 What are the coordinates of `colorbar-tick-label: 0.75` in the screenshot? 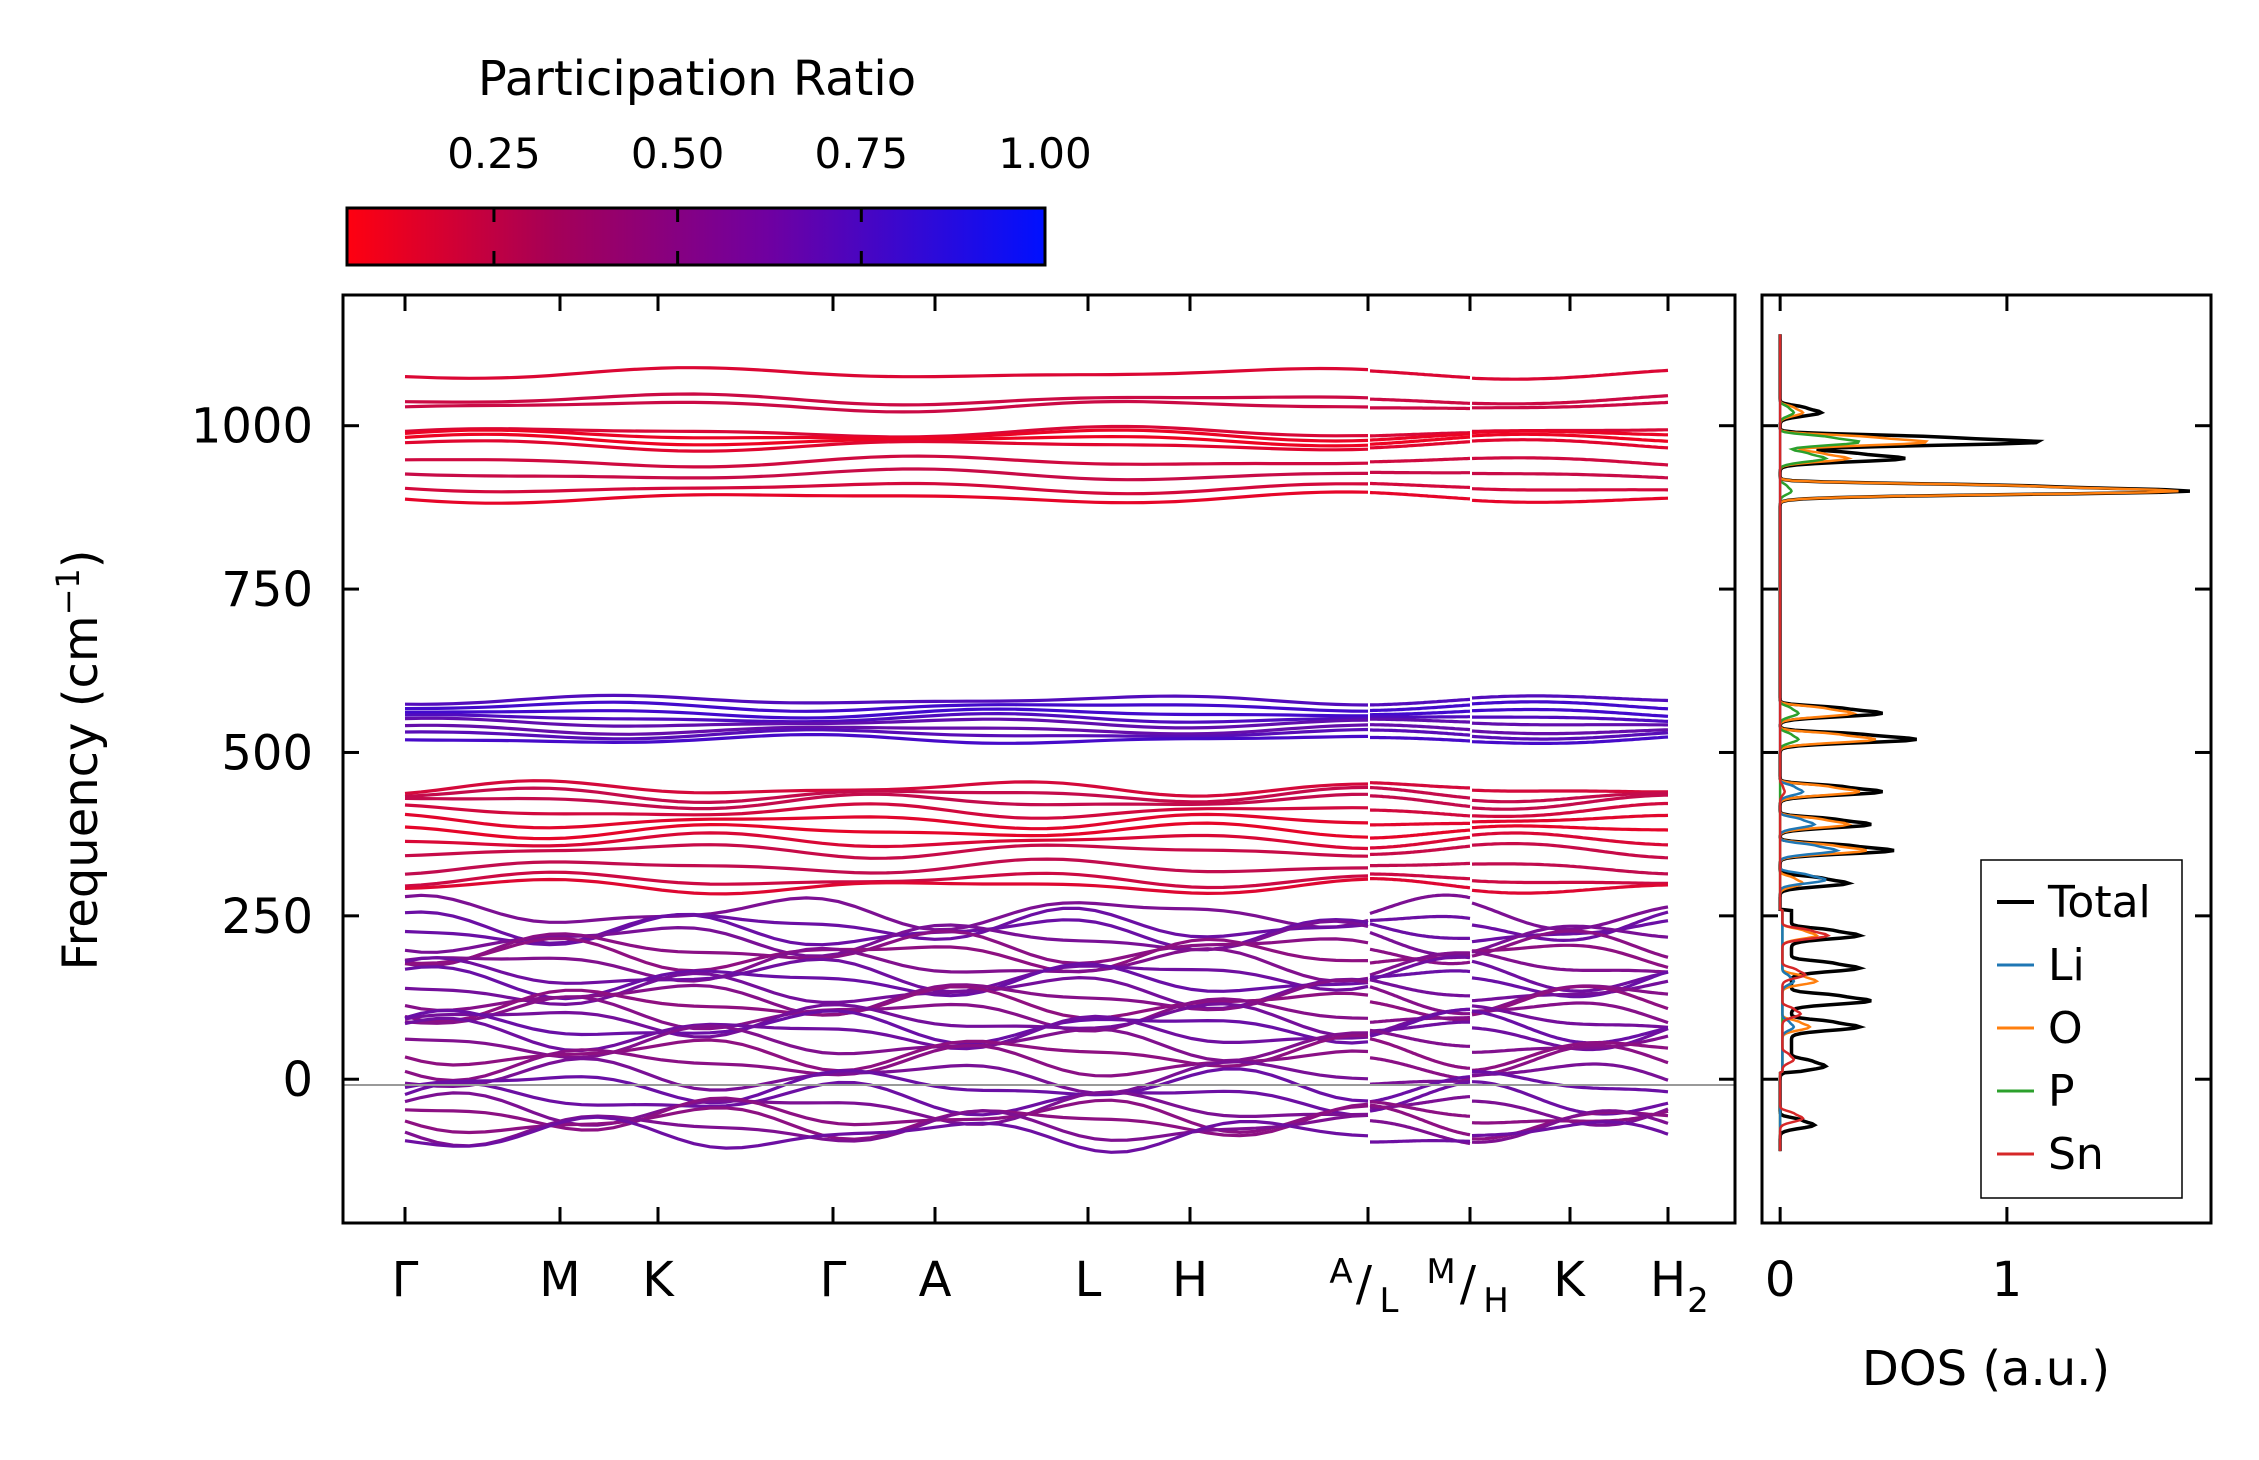 It's located at (862, 153).